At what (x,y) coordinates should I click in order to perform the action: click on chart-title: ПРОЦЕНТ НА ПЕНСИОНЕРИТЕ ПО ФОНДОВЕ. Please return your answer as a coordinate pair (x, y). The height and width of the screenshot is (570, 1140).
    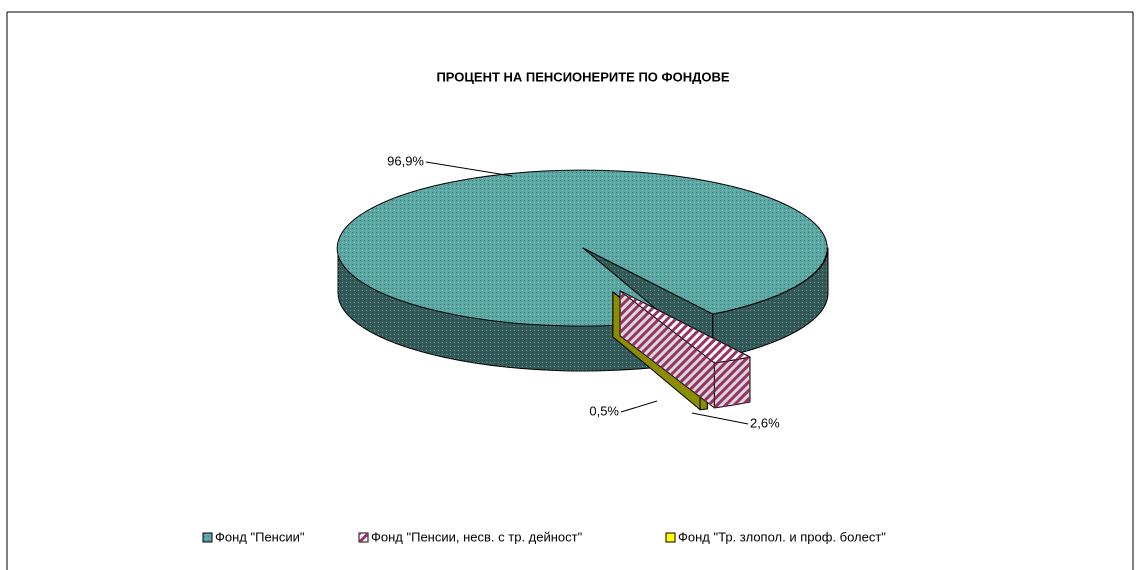
    Looking at the image, I should click on (582, 76).